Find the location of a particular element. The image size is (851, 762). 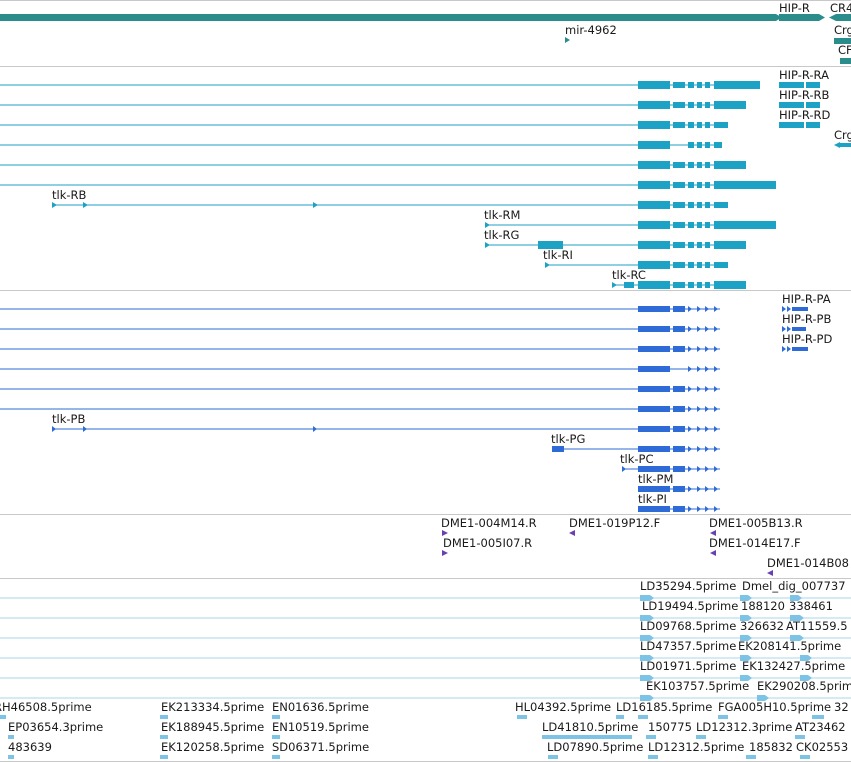

probe-label: DME1-004M14.R is located at coordinates (489, 523).